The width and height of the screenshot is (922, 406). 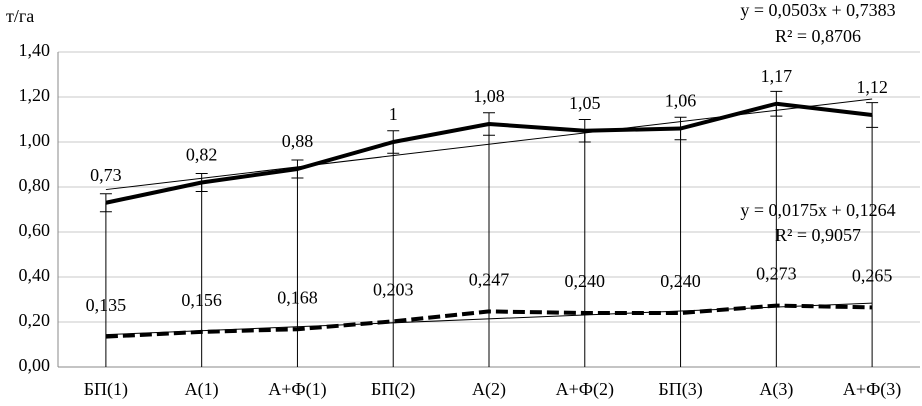 I want to click on y-tick-label: 1,20, so click(x=35, y=95).